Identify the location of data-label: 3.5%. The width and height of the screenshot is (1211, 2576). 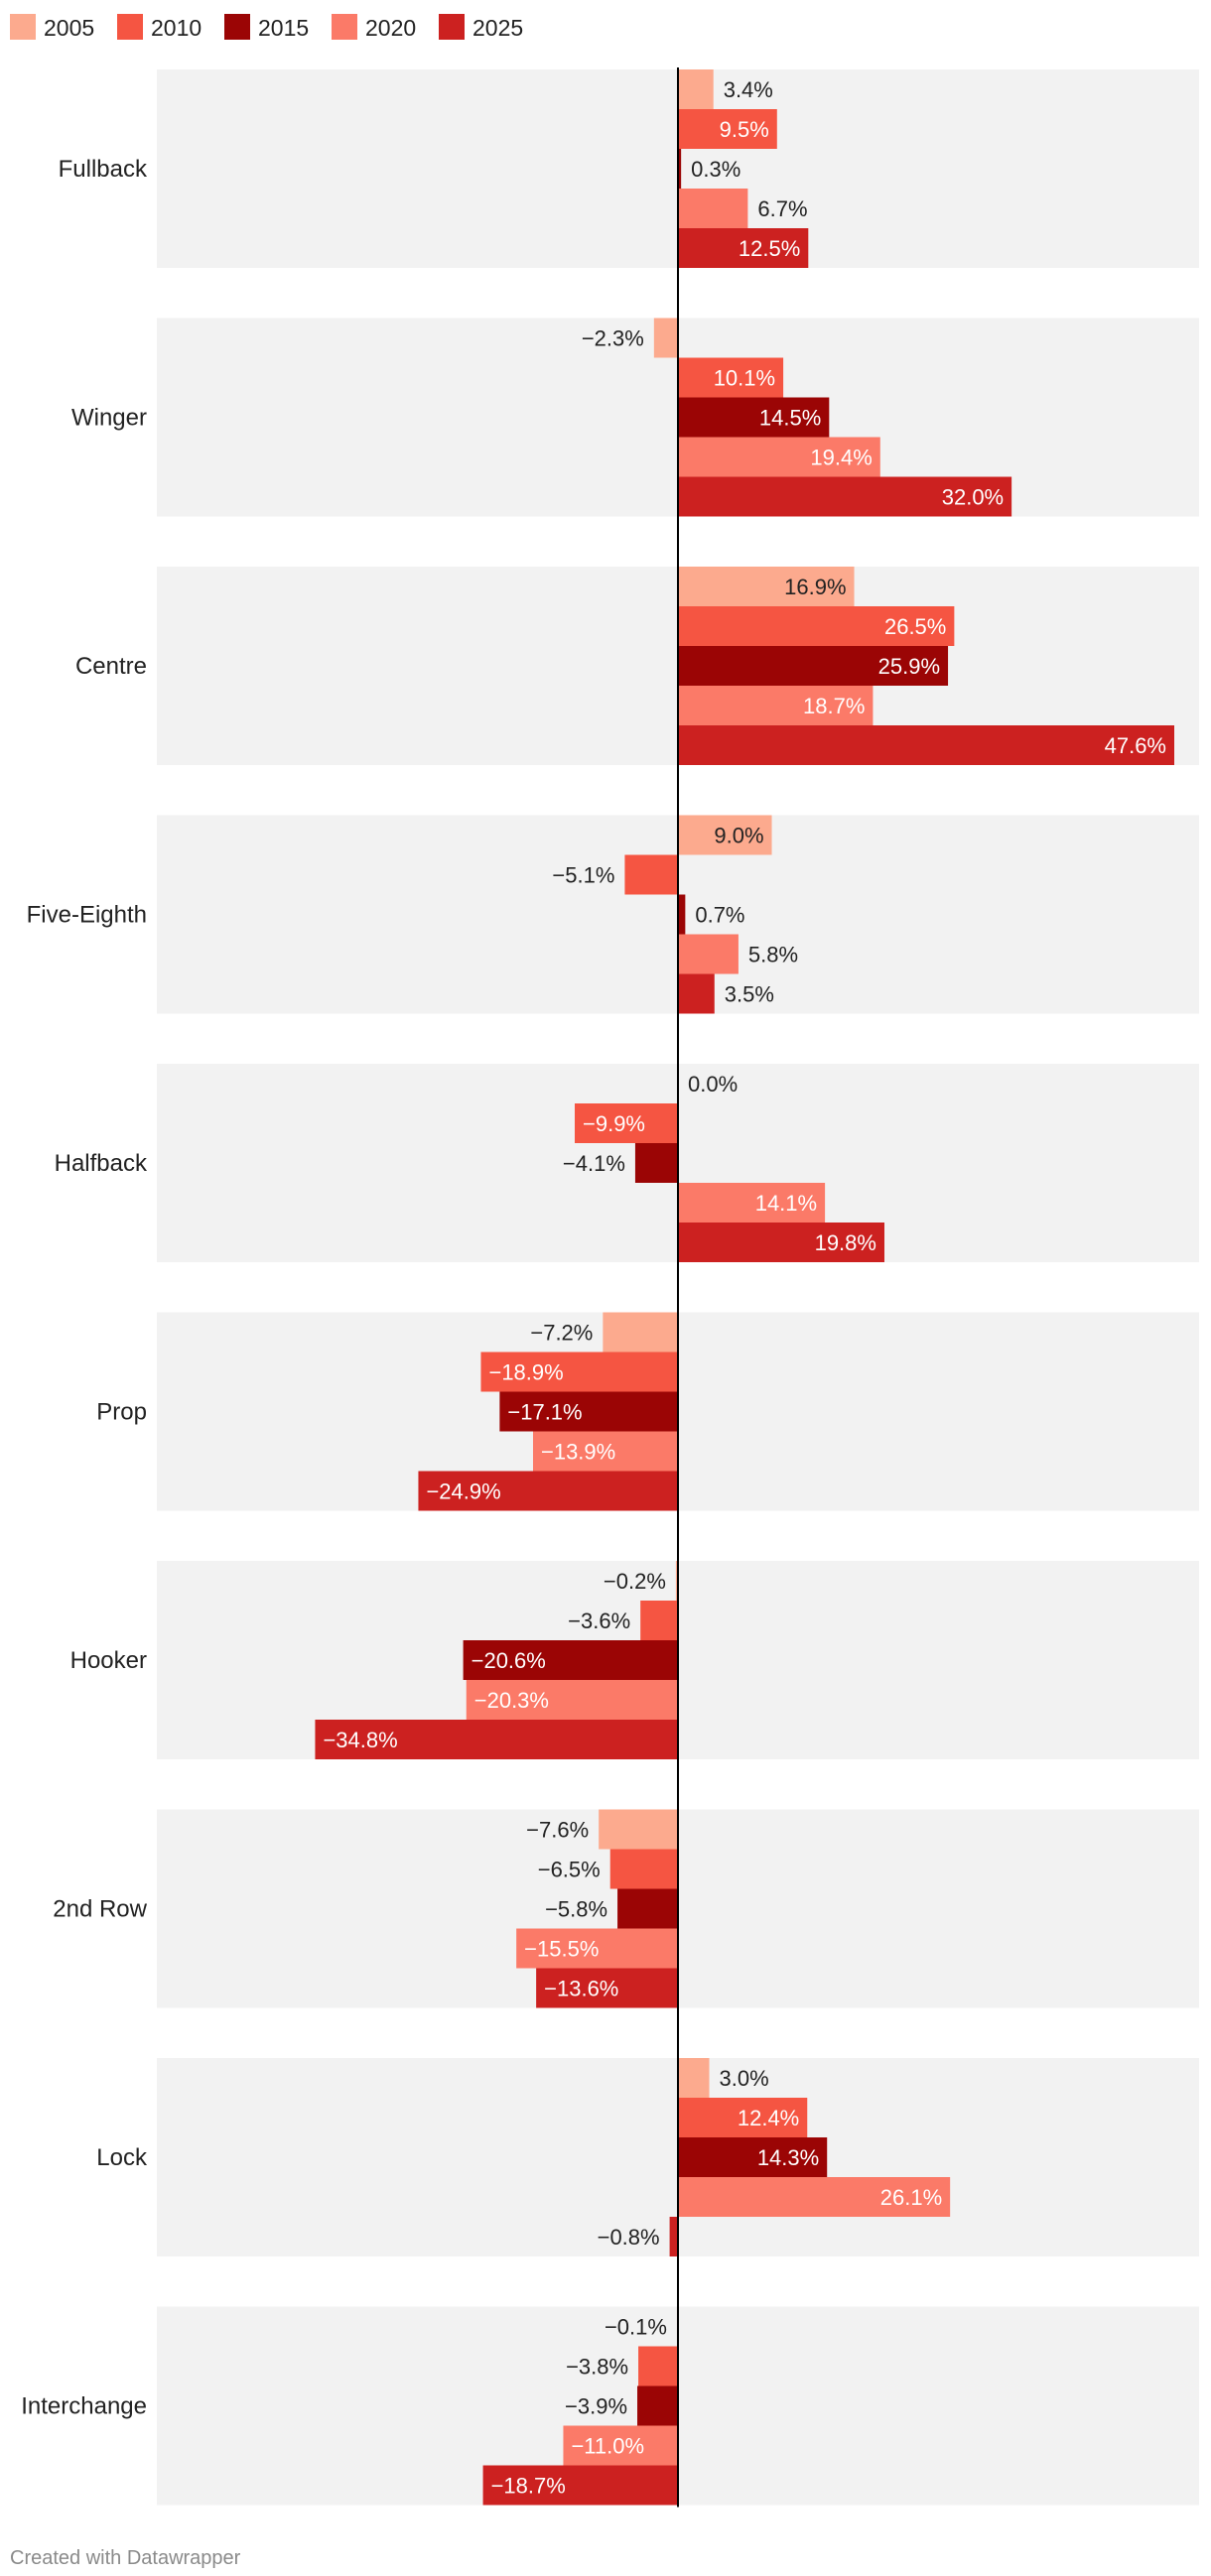
(750, 995).